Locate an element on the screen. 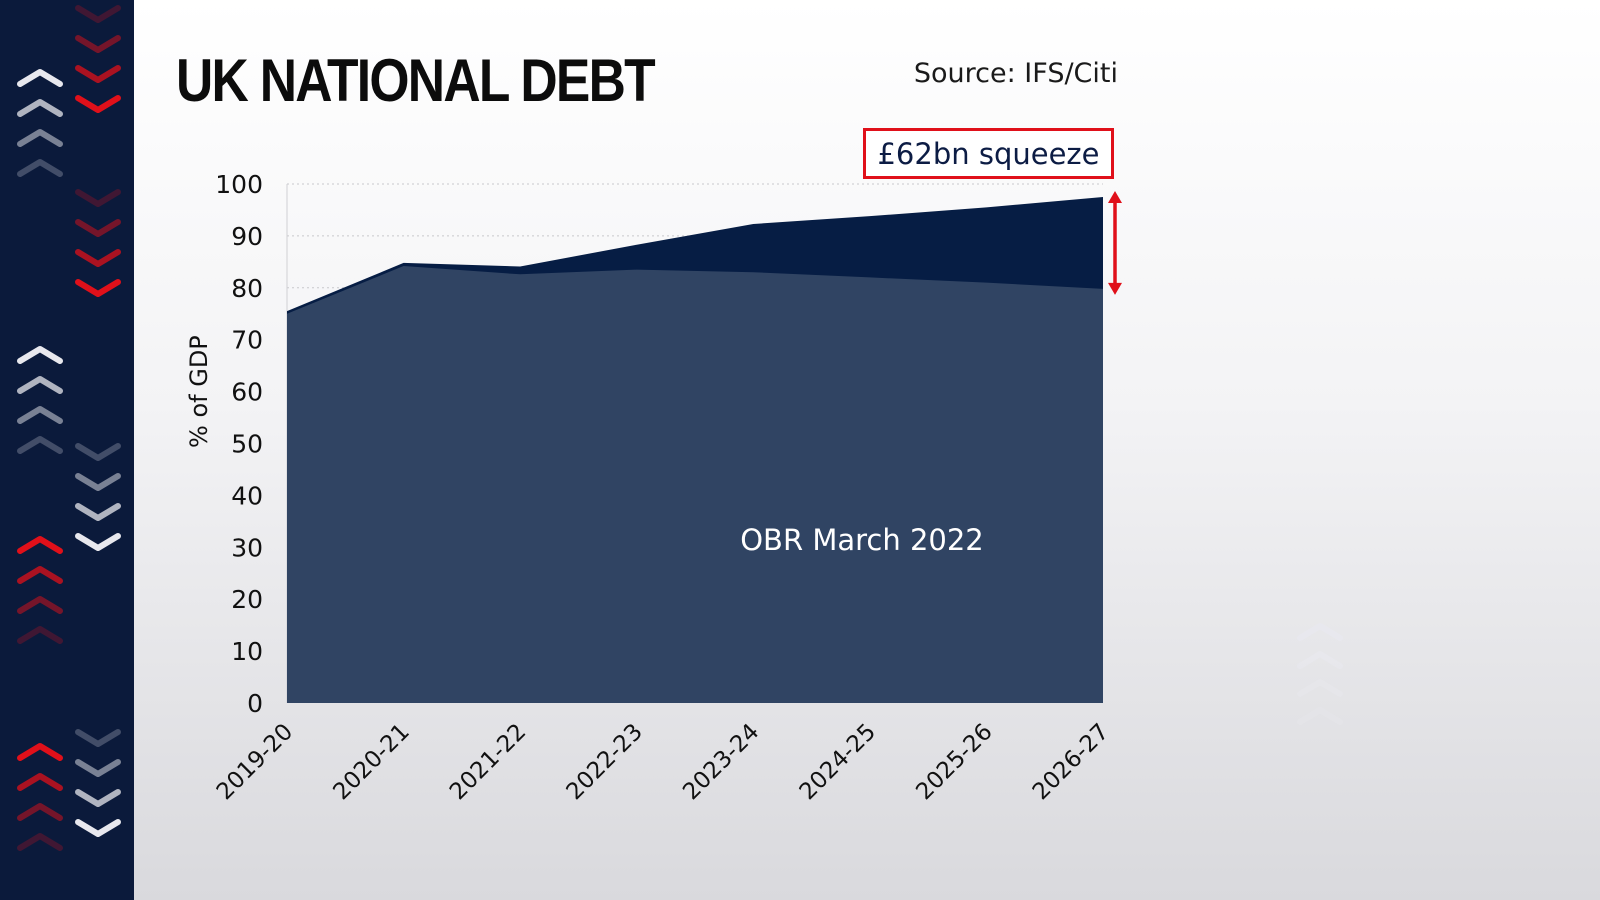 This screenshot has height=900, width=1600. arrow-up-icon is located at coordinates (1115, 196).